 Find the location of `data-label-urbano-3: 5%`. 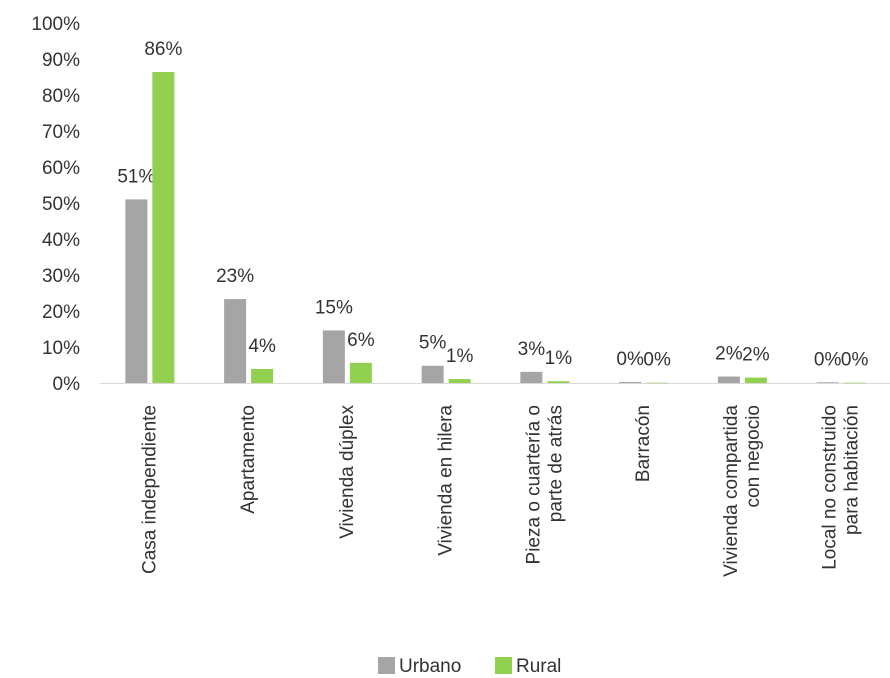

data-label-urbano-3: 5% is located at coordinates (433, 343).